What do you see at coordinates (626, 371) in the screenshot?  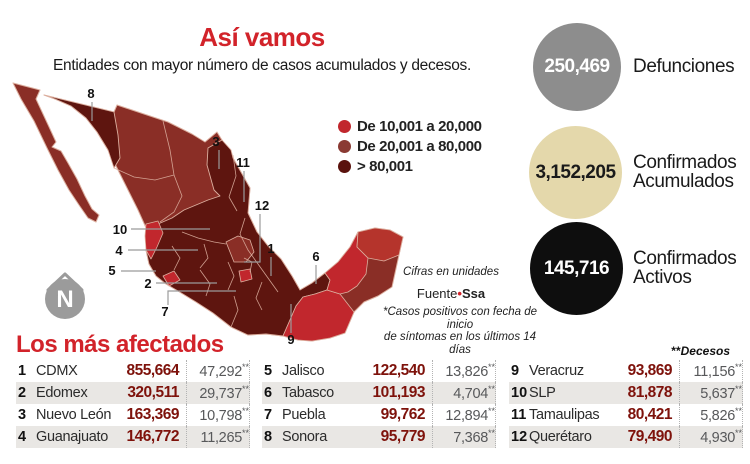 I see `table-row: 9 Veracruz 93,869 11,156**` at bounding box center [626, 371].